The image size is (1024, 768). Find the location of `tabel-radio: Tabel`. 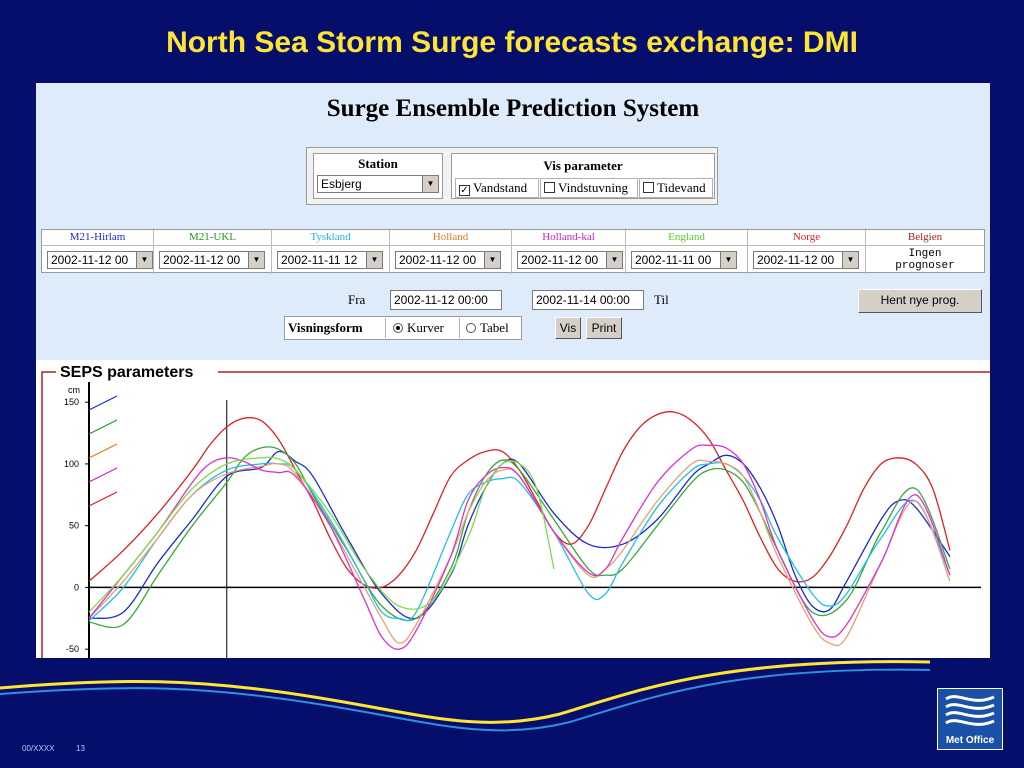

tabel-radio: Tabel is located at coordinates (484, 328).